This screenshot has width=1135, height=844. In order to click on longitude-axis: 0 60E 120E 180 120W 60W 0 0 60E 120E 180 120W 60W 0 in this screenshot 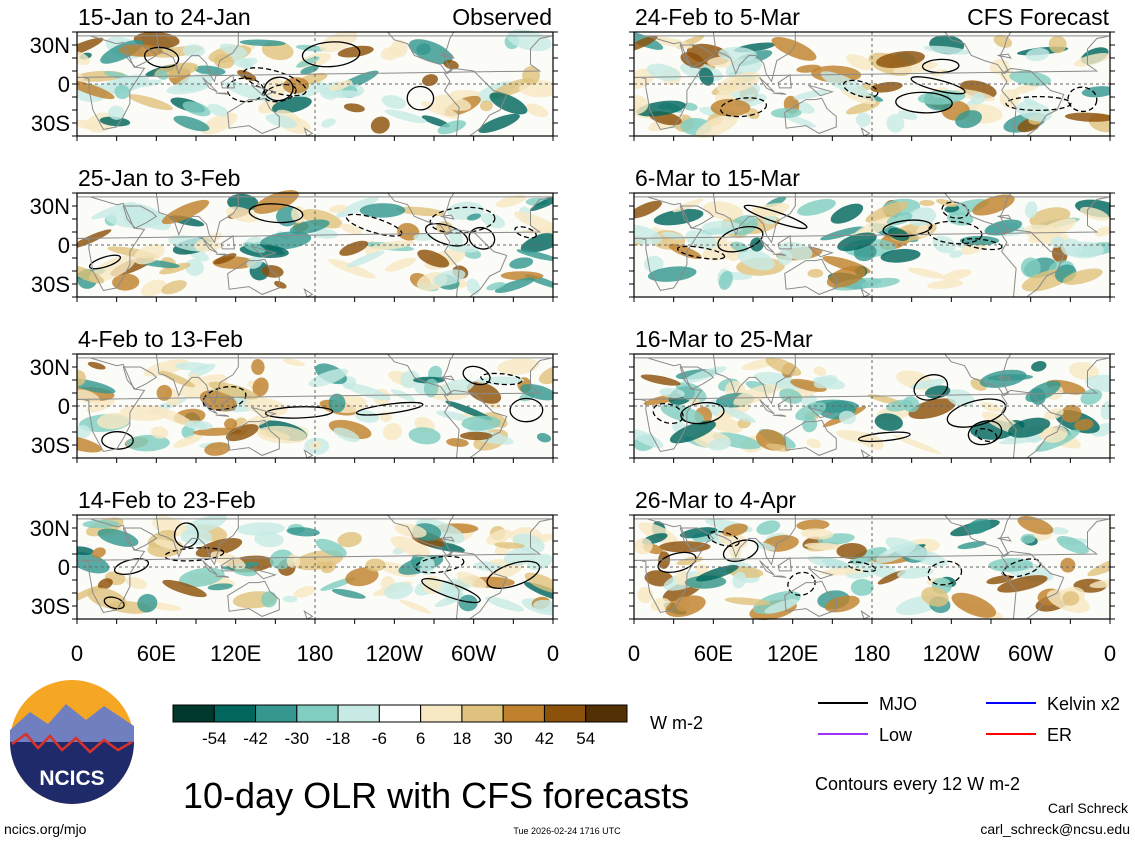, I will do `click(593, 653)`.